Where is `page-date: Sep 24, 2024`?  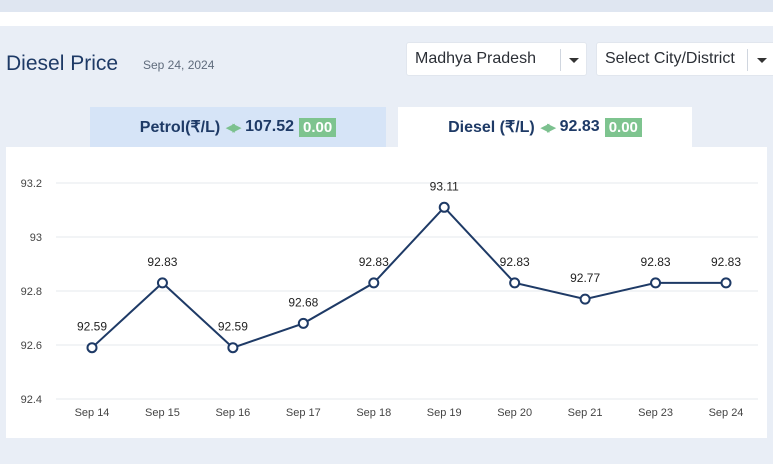
page-date: Sep 24, 2024 is located at coordinates (179, 65).